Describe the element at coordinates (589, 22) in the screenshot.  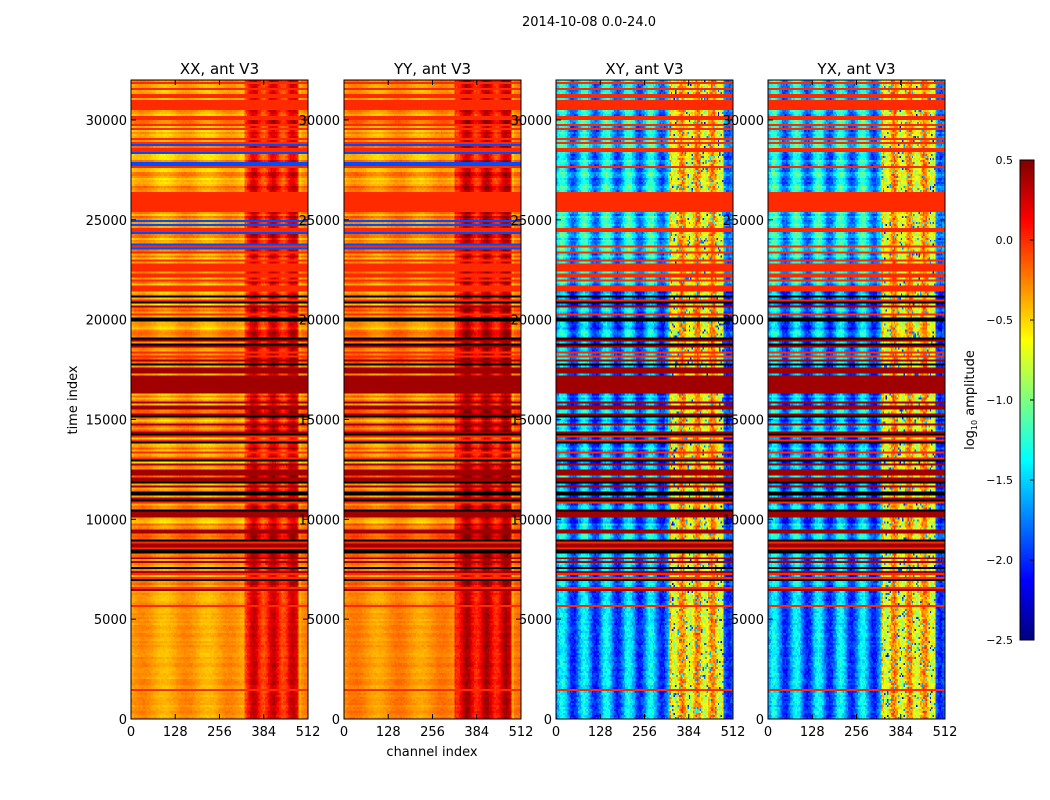
I see `figure-title: 2014-10-08 0.0-24.0` at that location.